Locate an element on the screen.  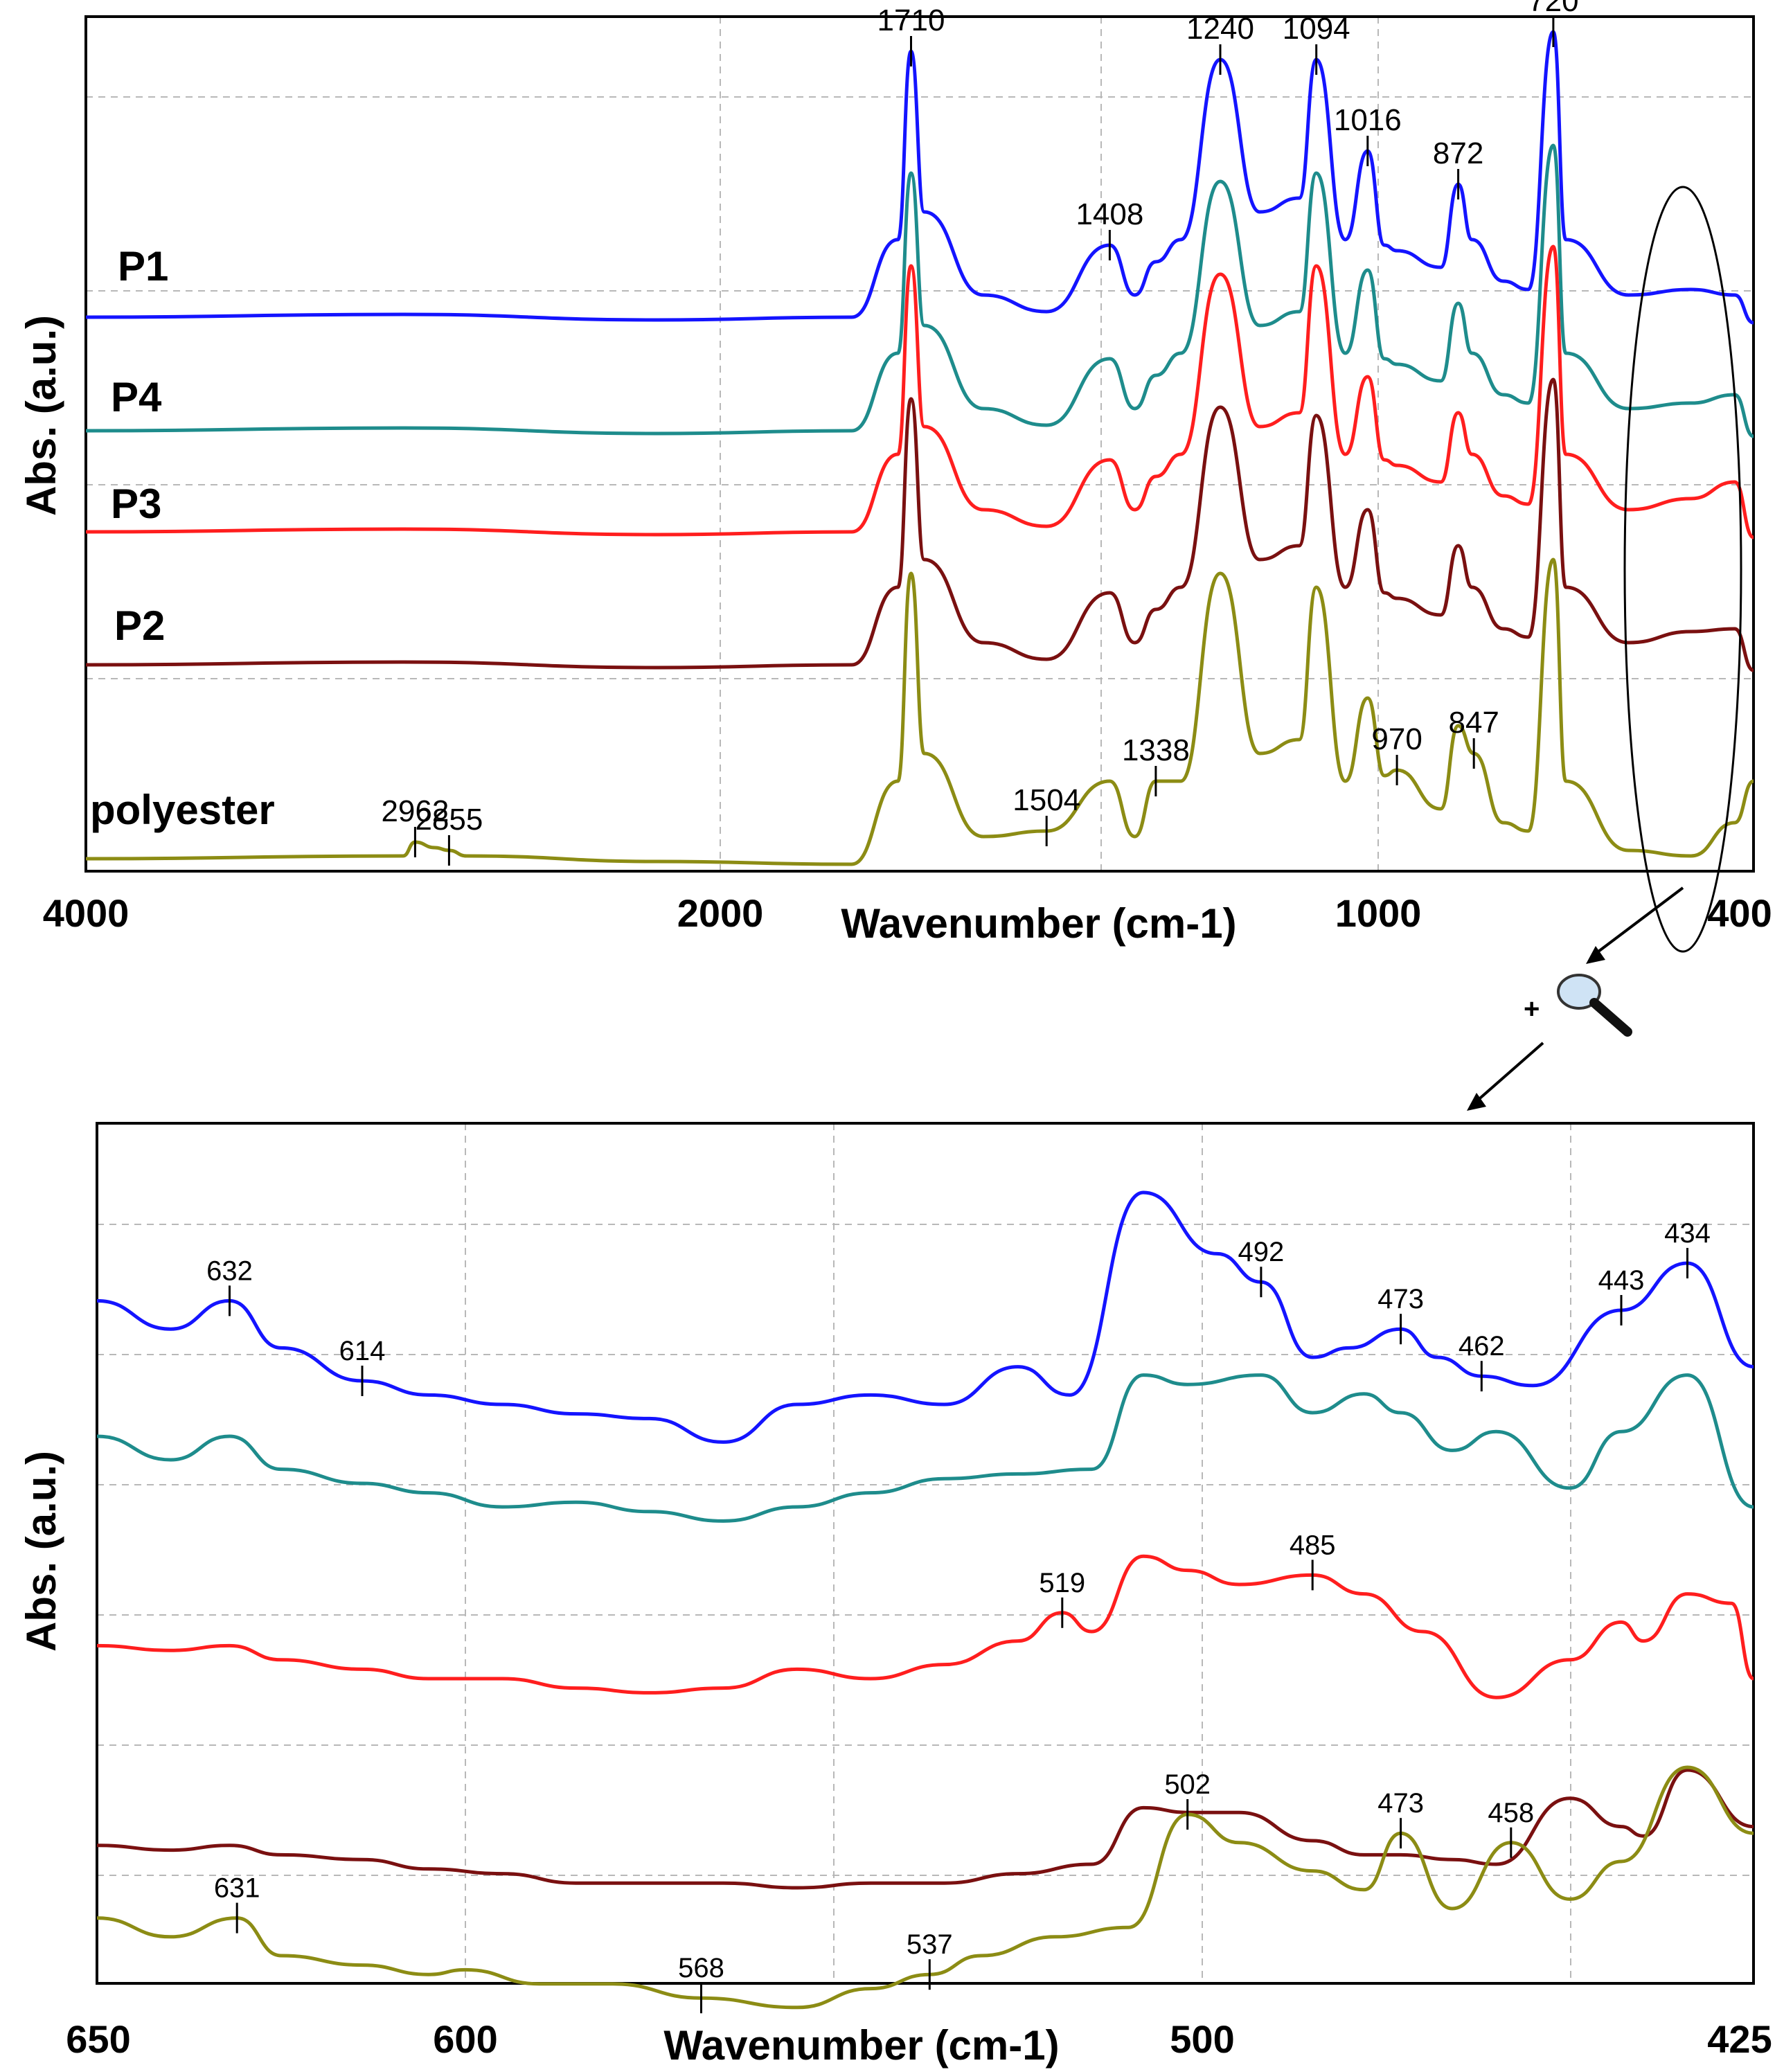
peak-label: 1240 is located at coordinates (1220, 29).